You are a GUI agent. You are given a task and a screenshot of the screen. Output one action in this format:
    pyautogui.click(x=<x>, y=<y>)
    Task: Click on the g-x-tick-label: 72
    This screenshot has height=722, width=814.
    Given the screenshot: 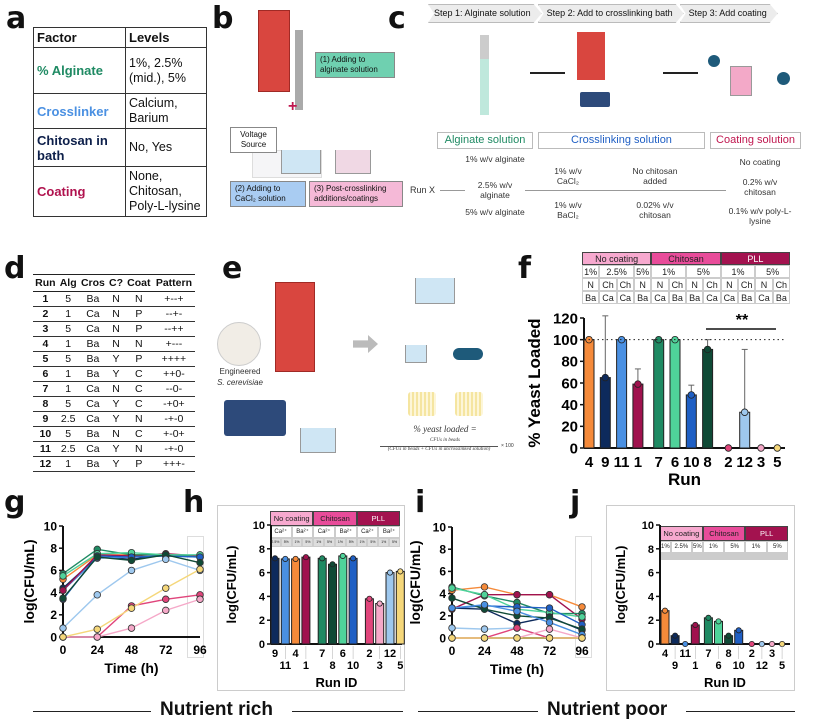 What is the action you would take?
    pyautogui.click(x=166, y=650)
    